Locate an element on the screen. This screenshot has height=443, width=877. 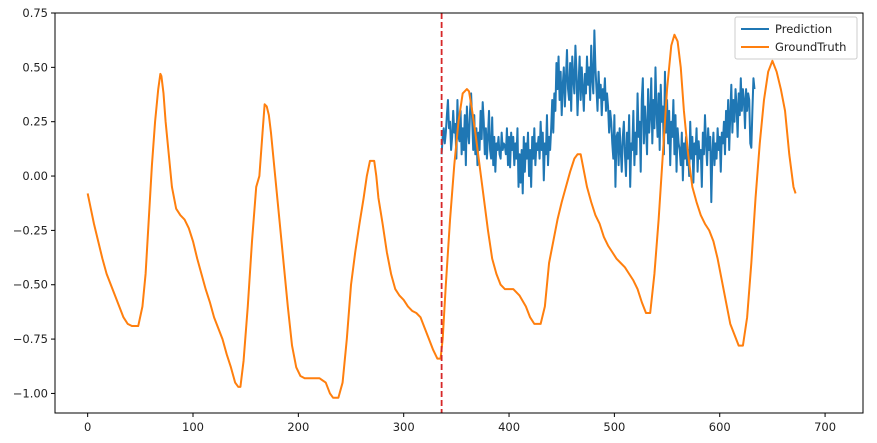
y-tick-label: −0.25 is located at coordinates (30, 230).